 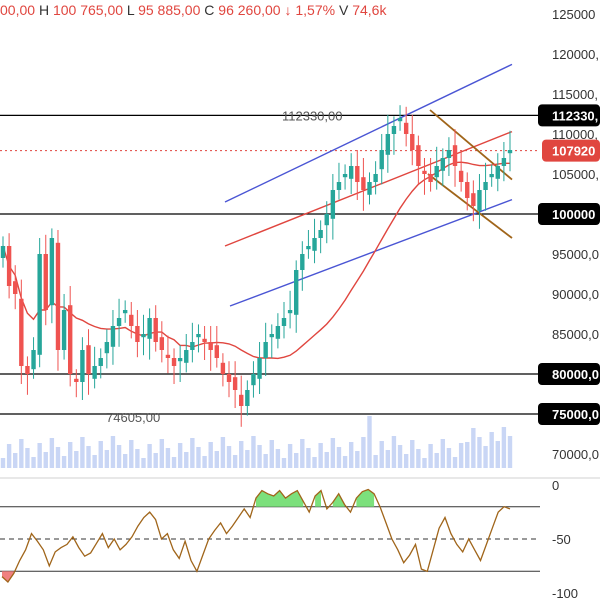 What do you see at coordinates (575, 54) in the screenshot?
I see `y-tick-label: 120000,` at bounding box center [575, 54].